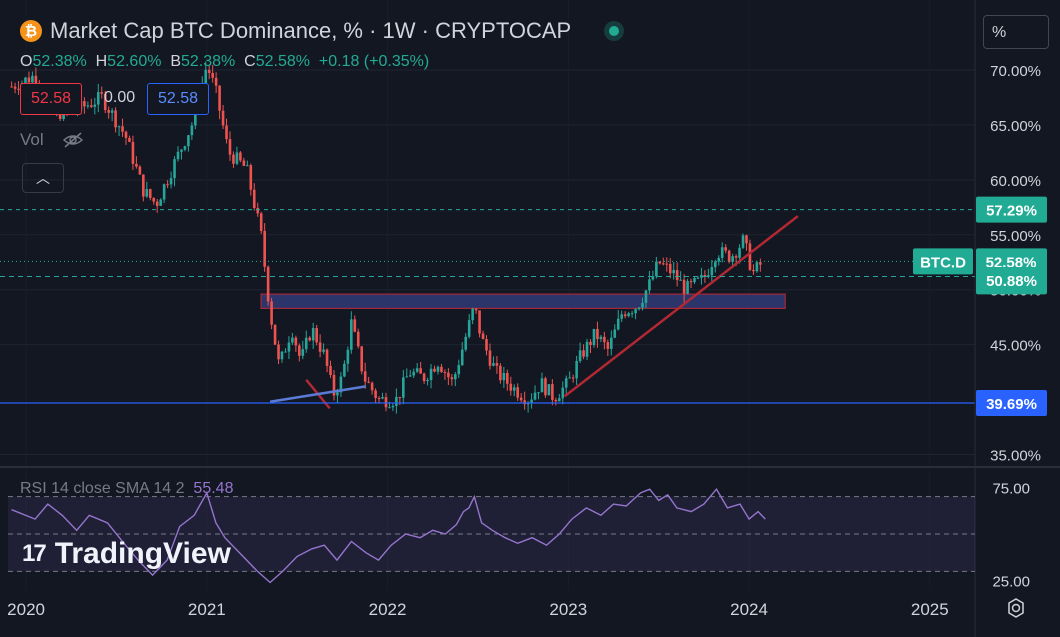 The image size is (1060, 637). Describe the element at coordinates (1015, 181) in the screenshot. I see `price-tick-label: 60.00%` at that location.